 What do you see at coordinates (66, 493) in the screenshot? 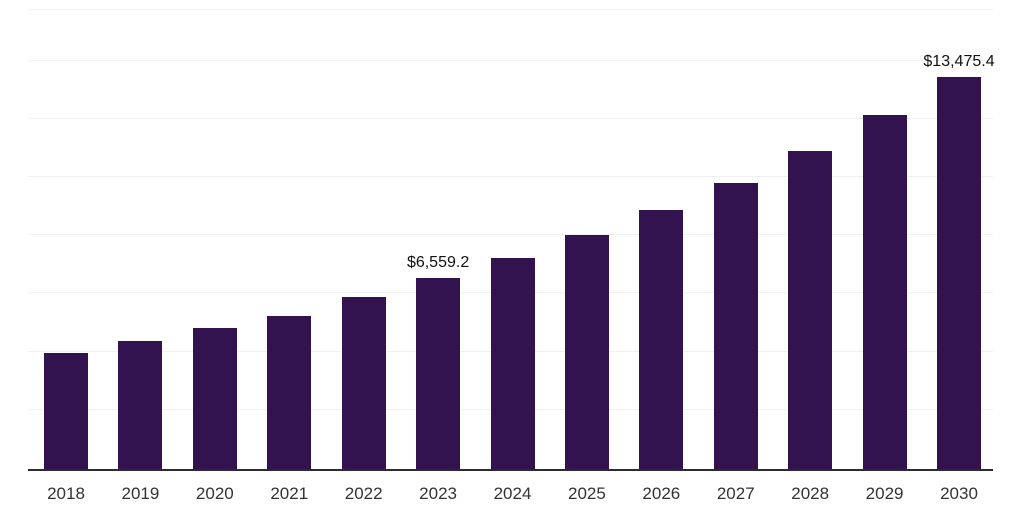
I see `x-tick-label-2018: 2018` at bounding box center [66, 493].